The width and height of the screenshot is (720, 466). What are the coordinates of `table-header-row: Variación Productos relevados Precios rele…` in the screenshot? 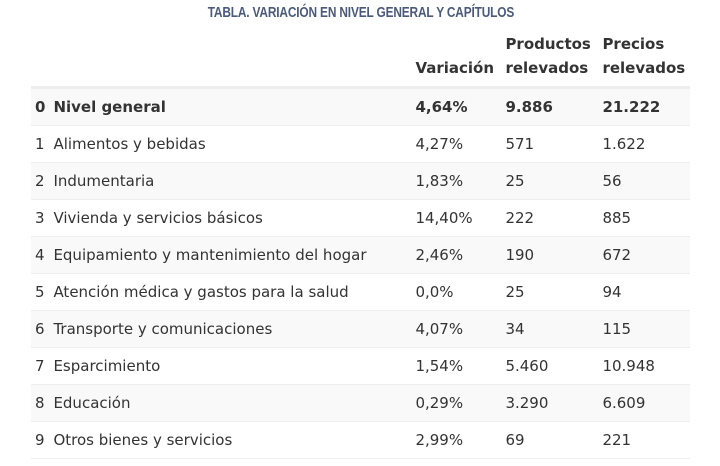 It's located at (360, 59).